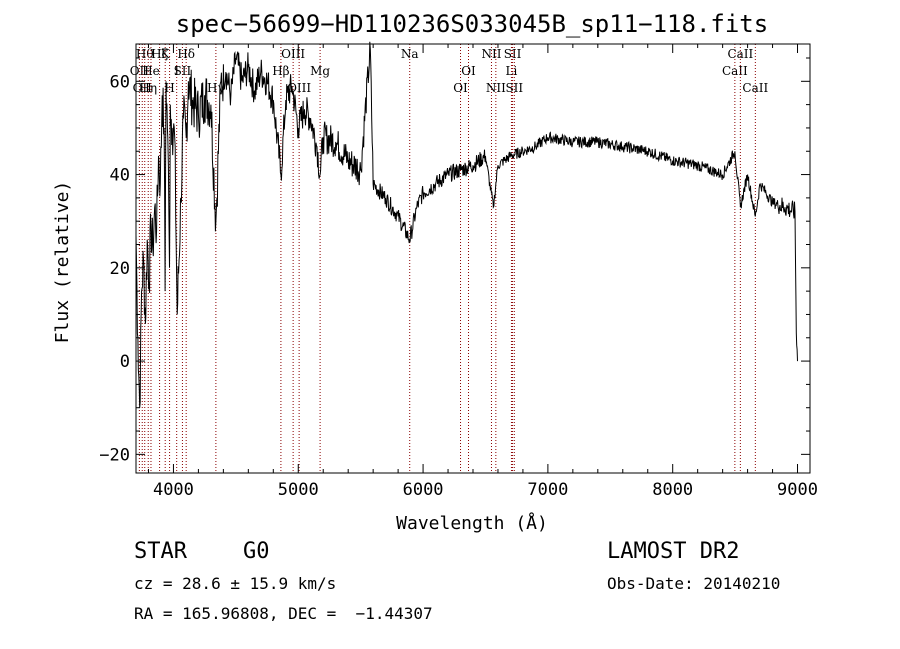 Image resolution: width=900 pixels, height=649 pixels. What do you see at coordinates (472, 523) in the screenshot?
I see `x-axis-label: Wavelength (Å)` at bounding box center [472, 523].